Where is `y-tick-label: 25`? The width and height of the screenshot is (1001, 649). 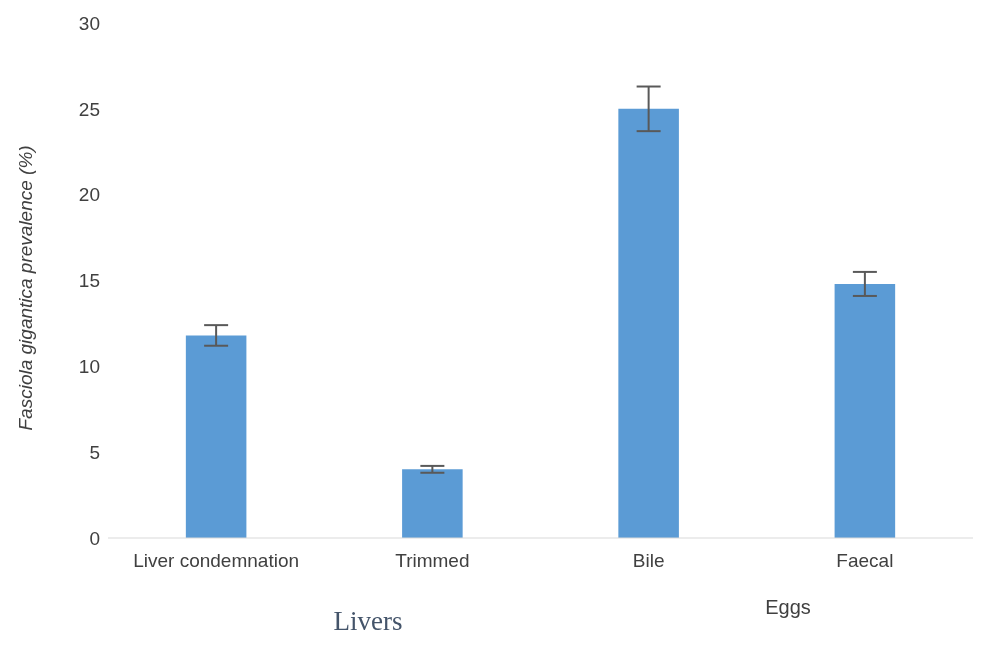
y-tick-label: 25 is located at coordinates (89, 109).